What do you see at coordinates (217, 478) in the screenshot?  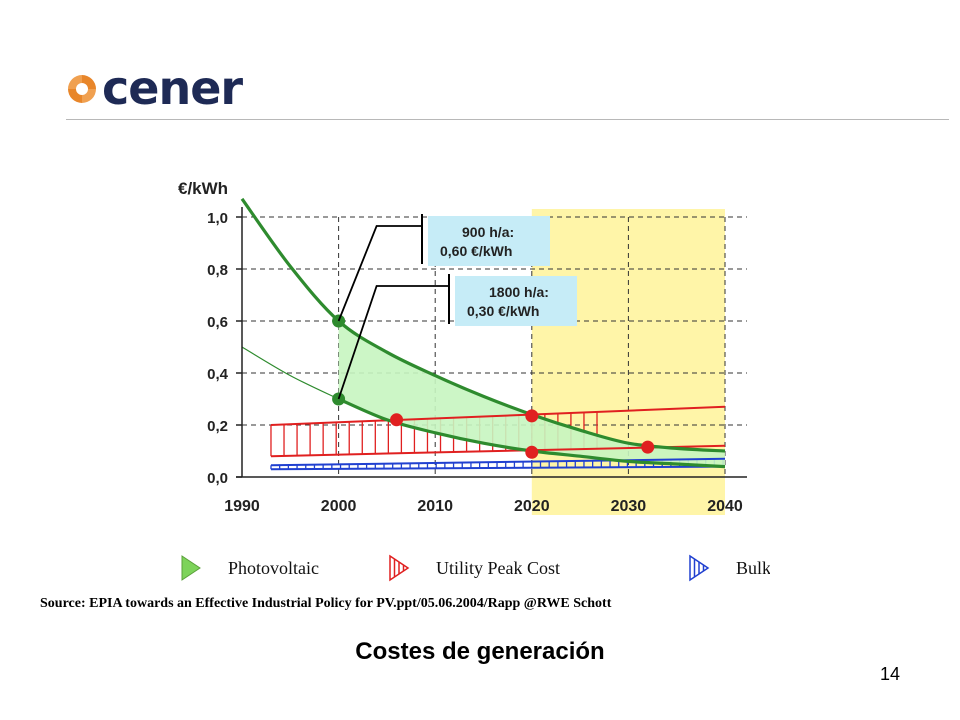 I see `y-tick-label: 0,0` at bounding box center [217, 478].